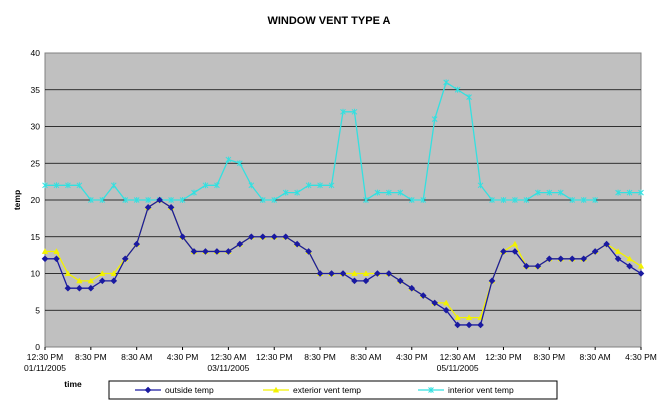 This screenshot has height=403, width=658. Describe the element at coordinates (503, 357) in the screenshot. I see `x-tick-label: 12:30 PM` at that location.